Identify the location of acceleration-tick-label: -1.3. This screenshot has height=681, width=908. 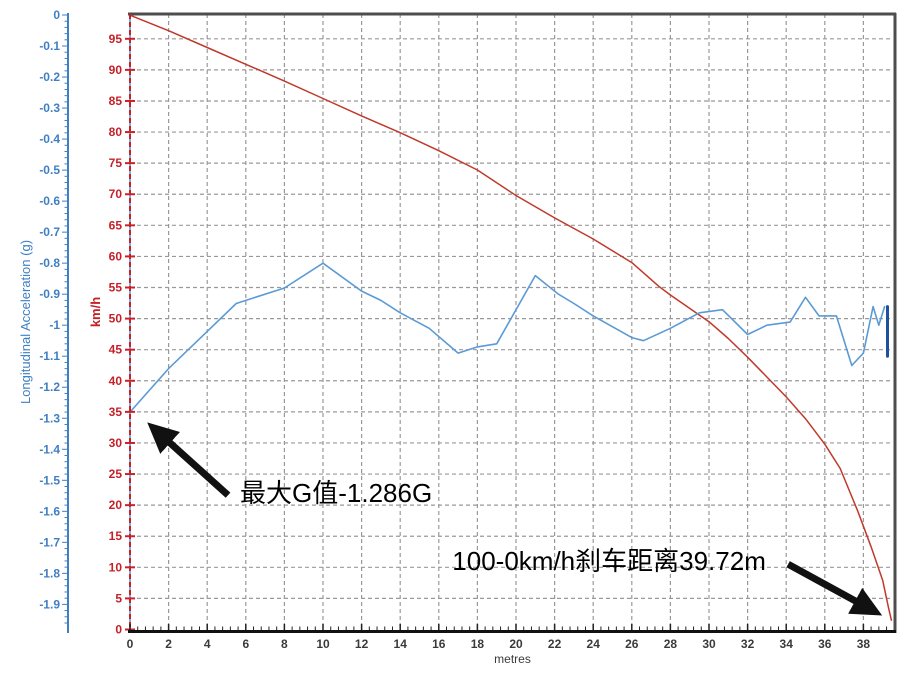
(49, 418).